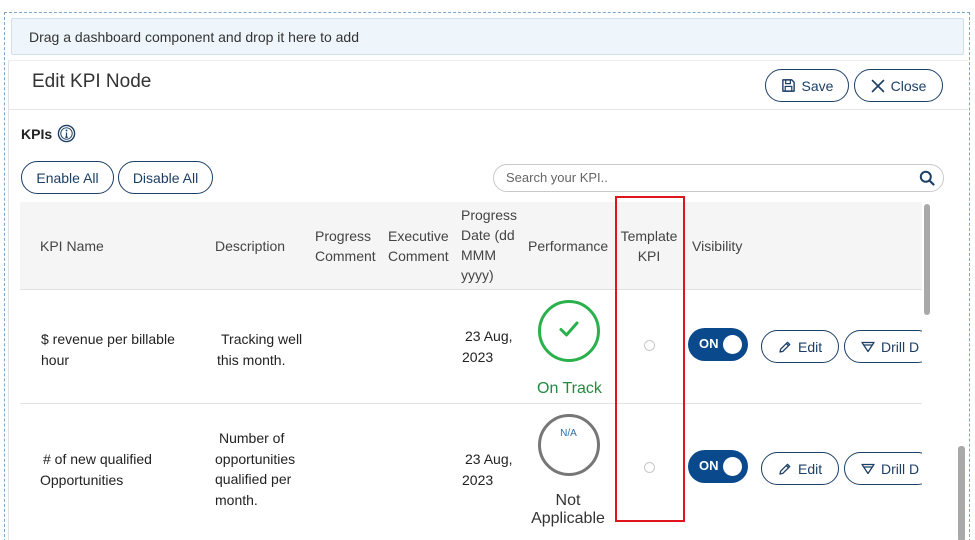 The width and height of the screenshot is (975, 540). I want to click on header-divider, so click(488, 109).